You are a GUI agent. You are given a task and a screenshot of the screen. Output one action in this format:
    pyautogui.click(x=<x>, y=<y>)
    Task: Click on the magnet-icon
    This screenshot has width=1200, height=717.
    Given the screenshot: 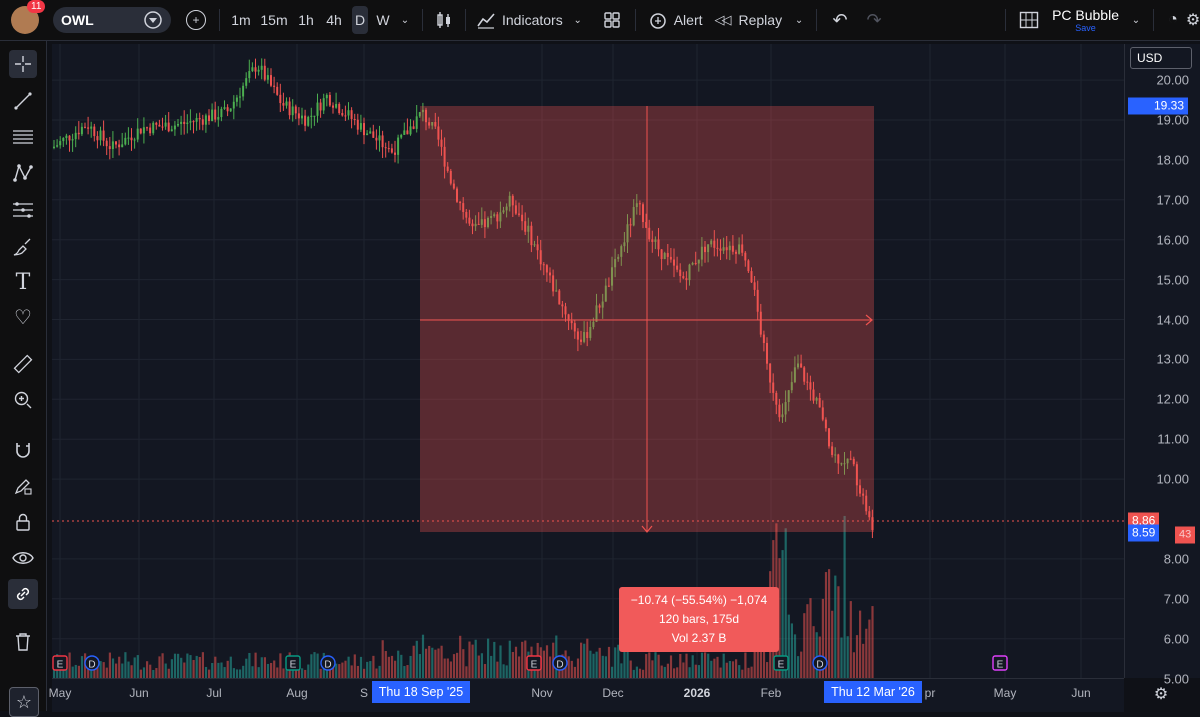 What is the action you would take?
    pyautogui.click(x=23, y=450)
    